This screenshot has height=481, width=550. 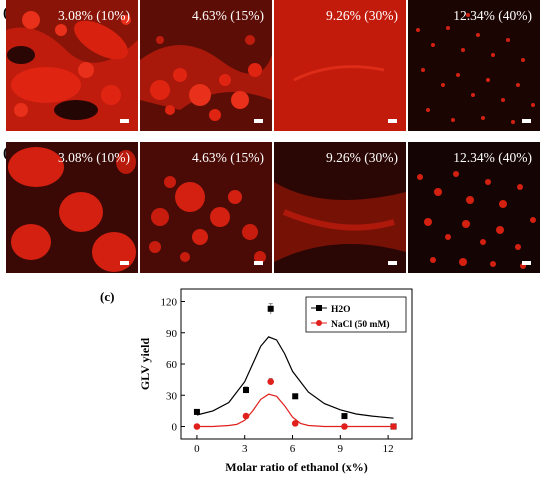 I want to click on x-tick-label: 9, so click(x=341, y=449).